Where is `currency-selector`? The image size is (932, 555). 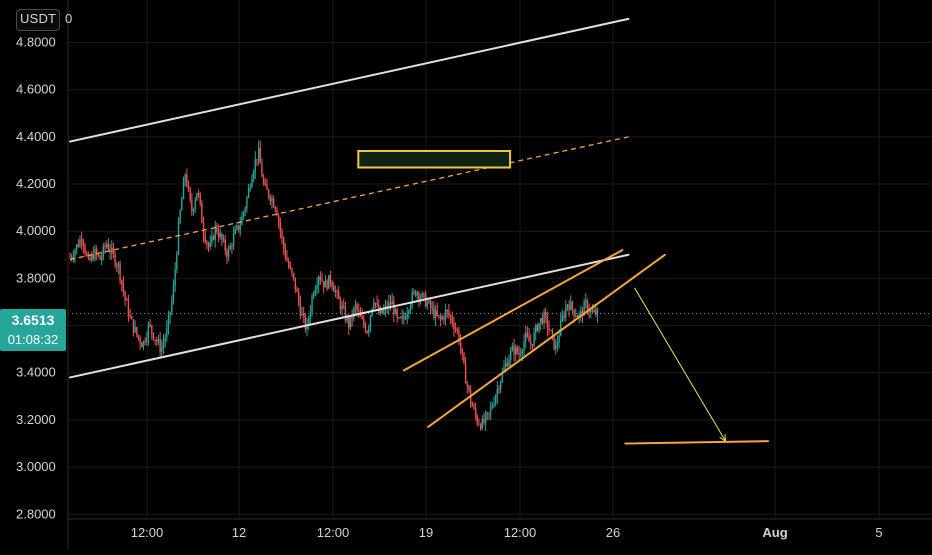 currency-selector is located at coordinates (38, 20).